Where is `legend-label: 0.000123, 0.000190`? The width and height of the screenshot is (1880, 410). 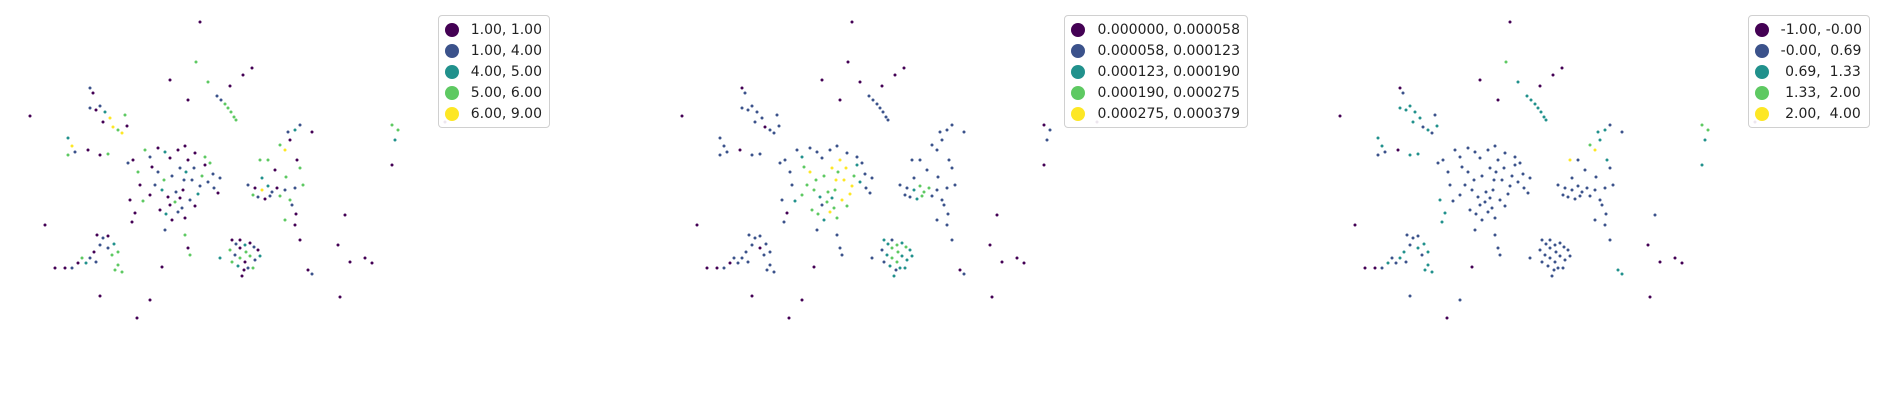 legend-label: 0.000123, 0.000190 is located at coordinates (1168, 71).